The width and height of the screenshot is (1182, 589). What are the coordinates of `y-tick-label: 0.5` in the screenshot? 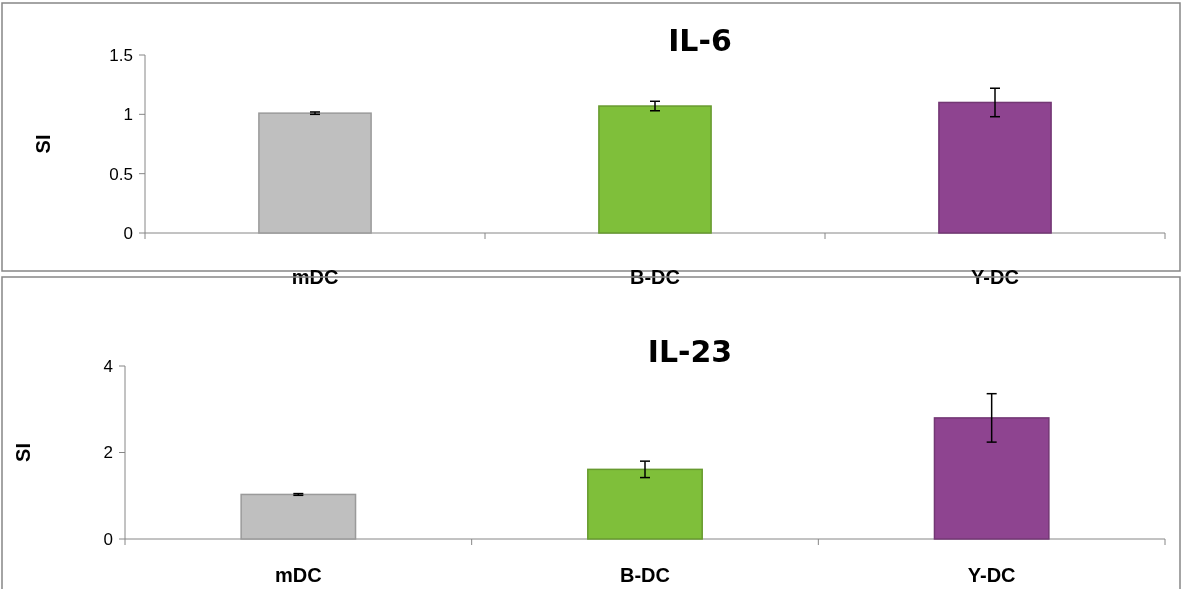 It's located at (121, 174).